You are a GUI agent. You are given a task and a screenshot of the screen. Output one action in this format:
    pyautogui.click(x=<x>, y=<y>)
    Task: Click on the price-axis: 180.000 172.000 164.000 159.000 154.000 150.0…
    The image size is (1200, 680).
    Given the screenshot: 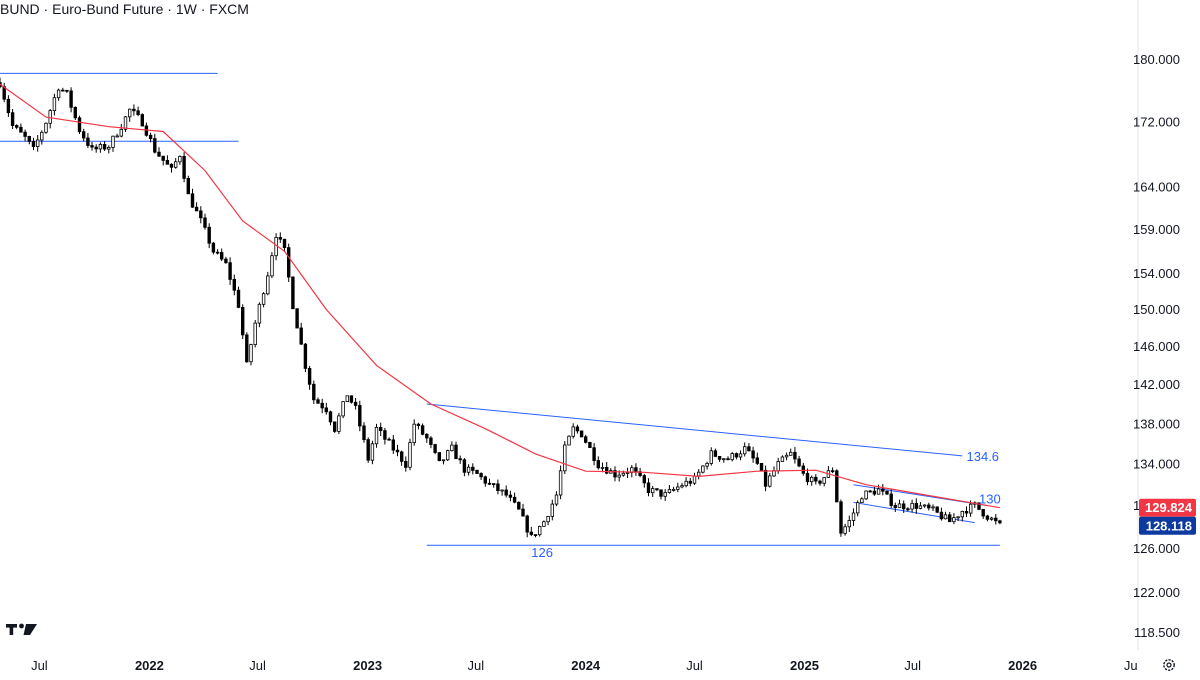 What is the action you would take?
    pyautogui.click(x=1156, y=346)
    